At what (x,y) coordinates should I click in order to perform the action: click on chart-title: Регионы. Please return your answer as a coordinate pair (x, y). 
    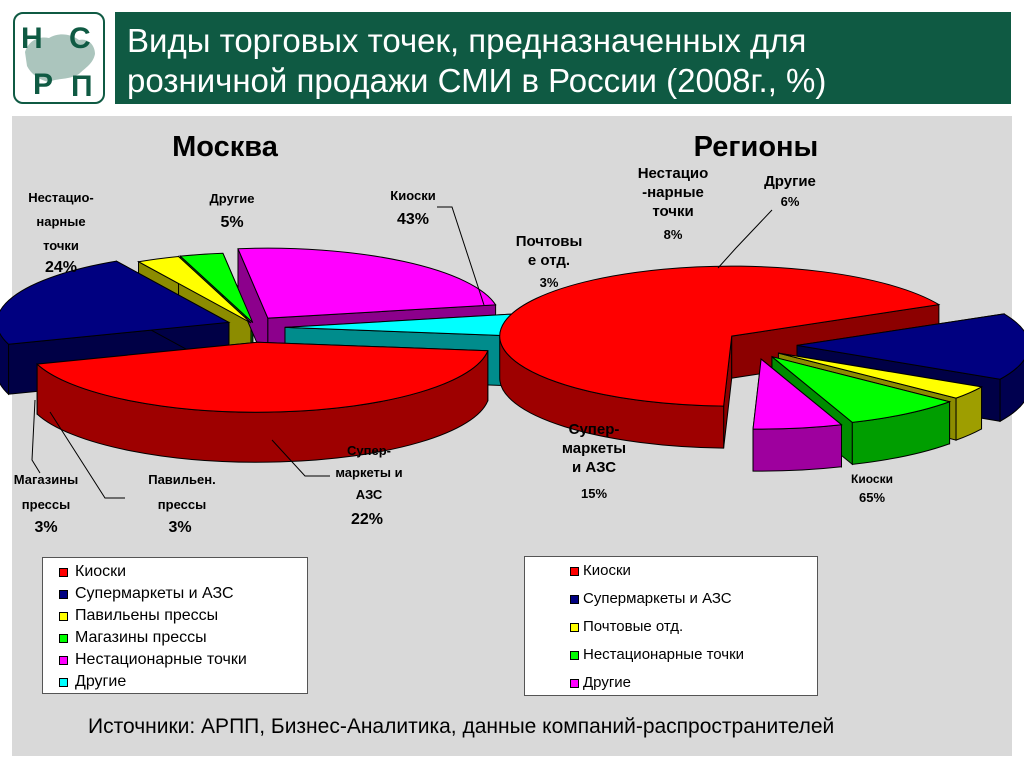
    Looking at the image, I should click on (756, 147).